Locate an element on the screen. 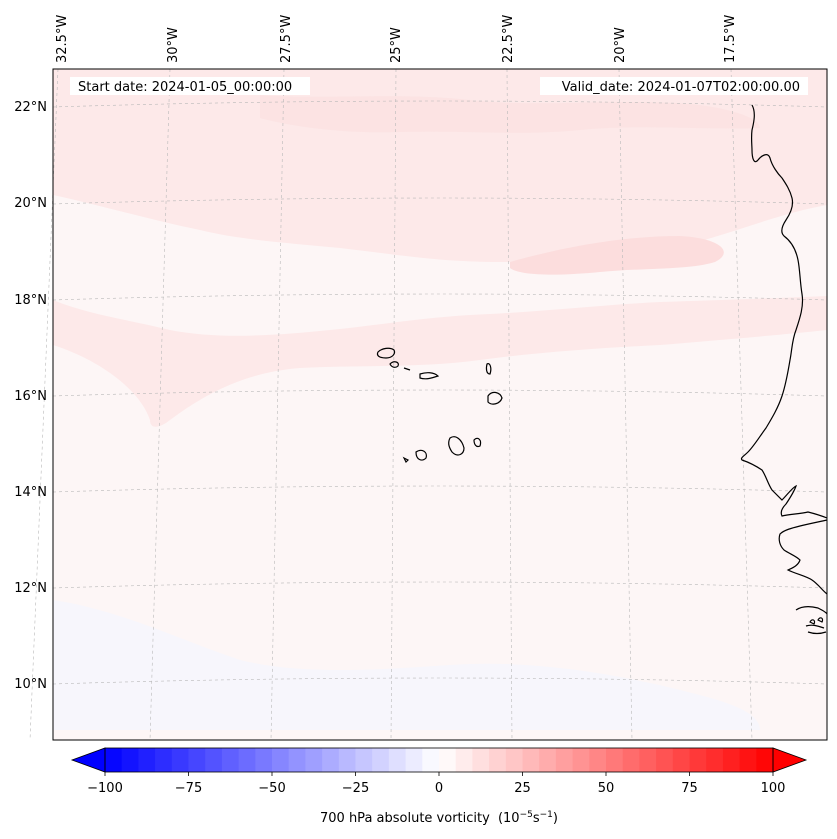  colorbar-ticks: −100 −75 −50 −25 0 25 50 75 100 is located at coordinates (436, 784).